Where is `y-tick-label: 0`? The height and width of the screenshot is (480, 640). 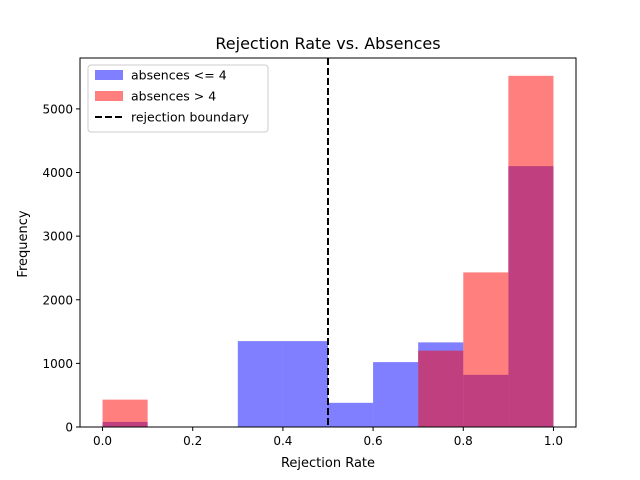
y-tick-label: 0 is located at coordinates (69, 428).